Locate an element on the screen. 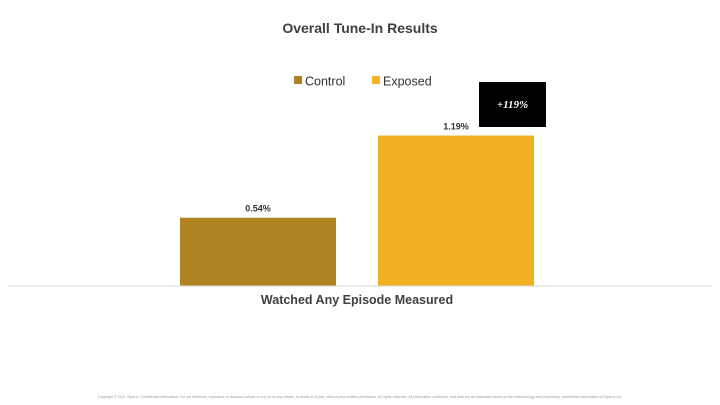 The height and width of the screenshot is (405, 720). bar-exposed is located at coordinates (456, 210).